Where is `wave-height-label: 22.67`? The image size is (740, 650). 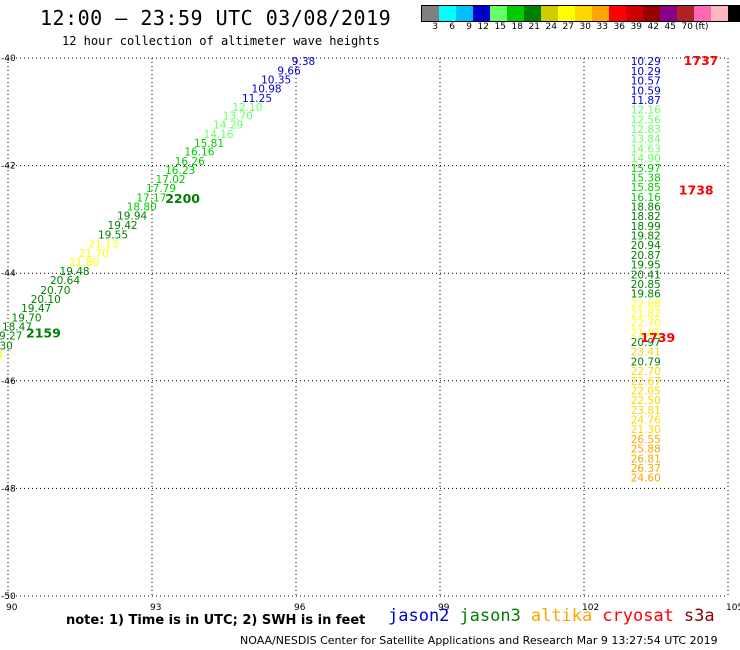
wave-height-label: 22.67 is located at coordinates (646, 382).